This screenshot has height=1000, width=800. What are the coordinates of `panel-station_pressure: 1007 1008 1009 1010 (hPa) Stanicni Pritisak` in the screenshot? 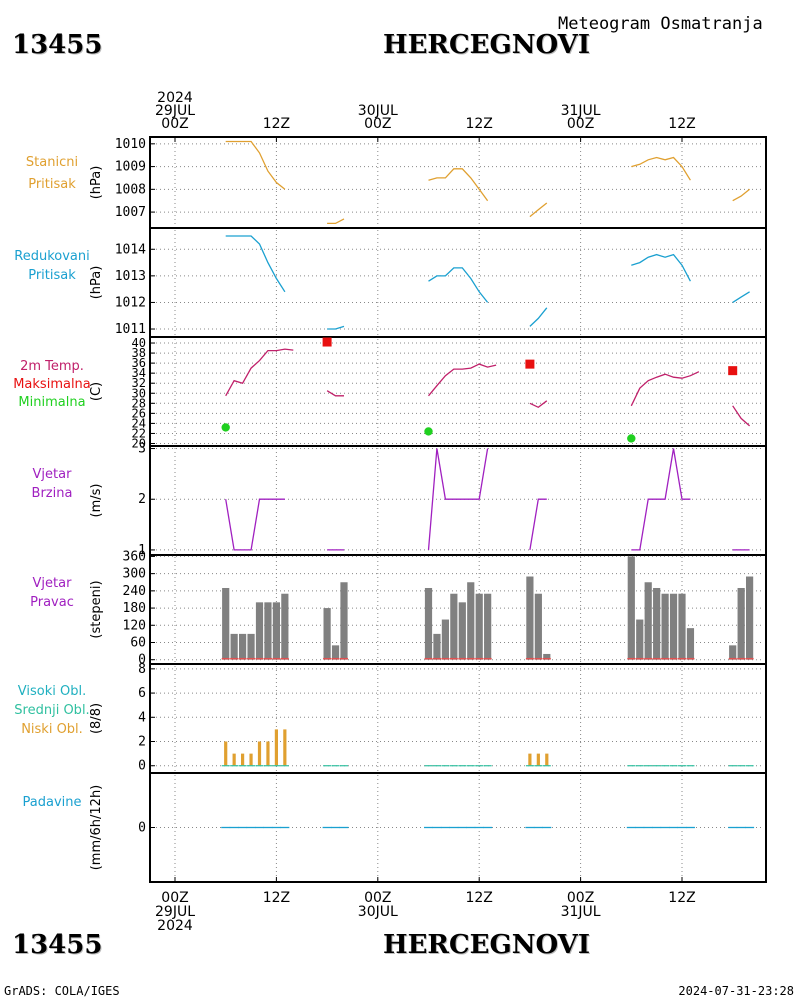 It's located at (396, 182).